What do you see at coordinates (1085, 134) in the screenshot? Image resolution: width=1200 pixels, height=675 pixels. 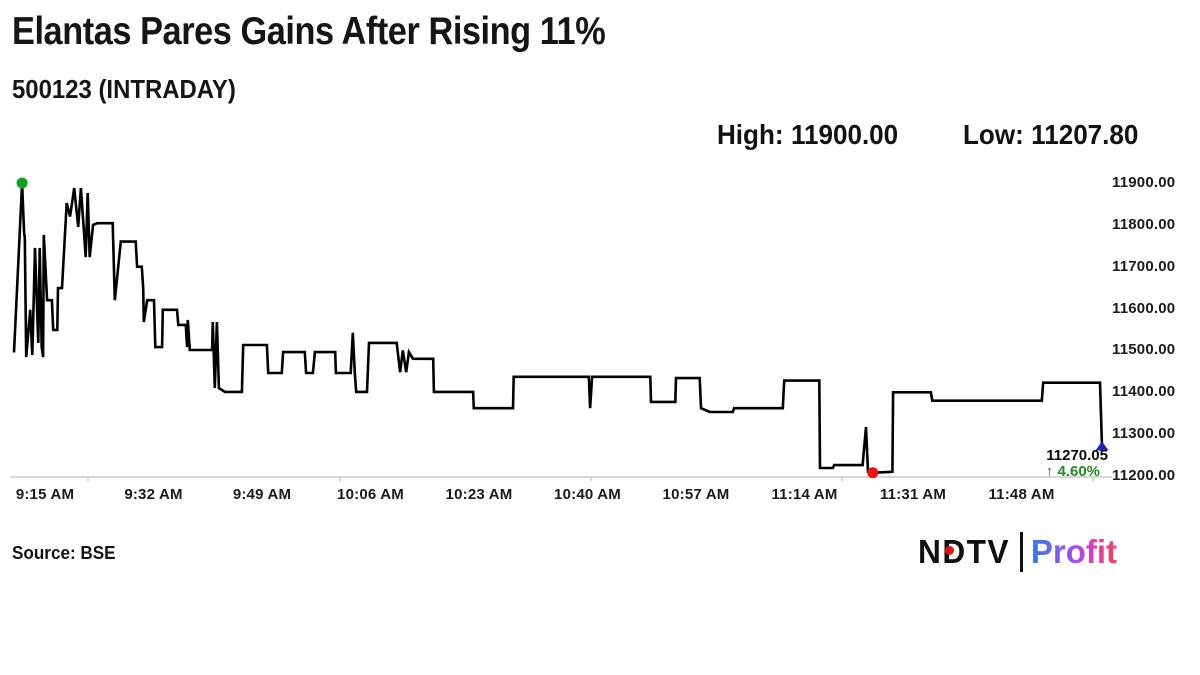 I see `low-stat-value: 11207.80` at bounding box center [1085, 134].